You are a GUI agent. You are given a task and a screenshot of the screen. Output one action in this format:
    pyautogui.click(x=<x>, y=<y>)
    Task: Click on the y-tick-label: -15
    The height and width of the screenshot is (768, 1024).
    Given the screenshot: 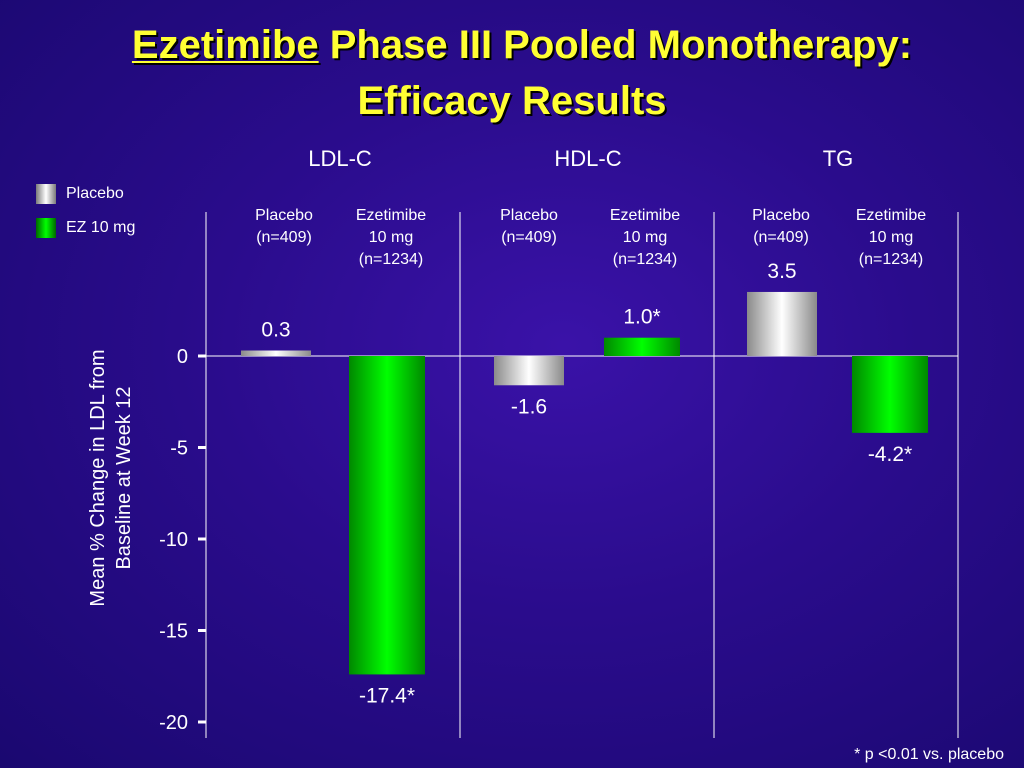 What is the action you would take?
    pyautogui.click(x=173, y=632)
    